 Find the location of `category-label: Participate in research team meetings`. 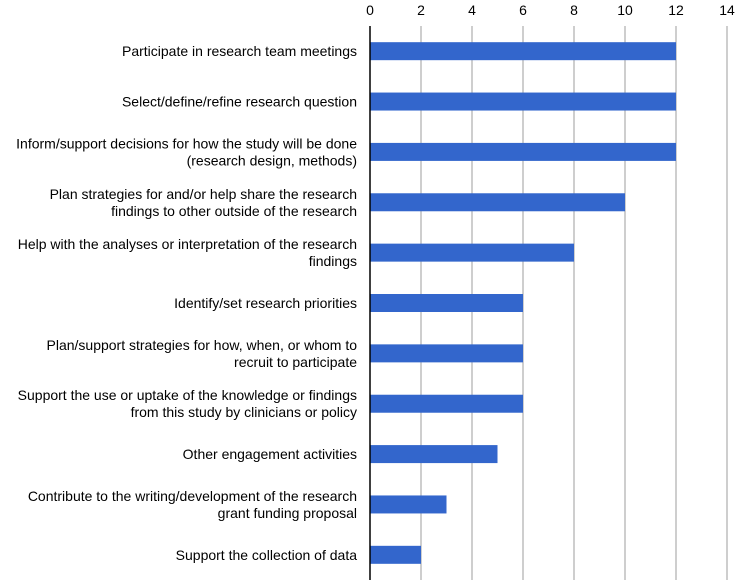

category-label: Participate in research team meetings is located at coordinates (239, 51).